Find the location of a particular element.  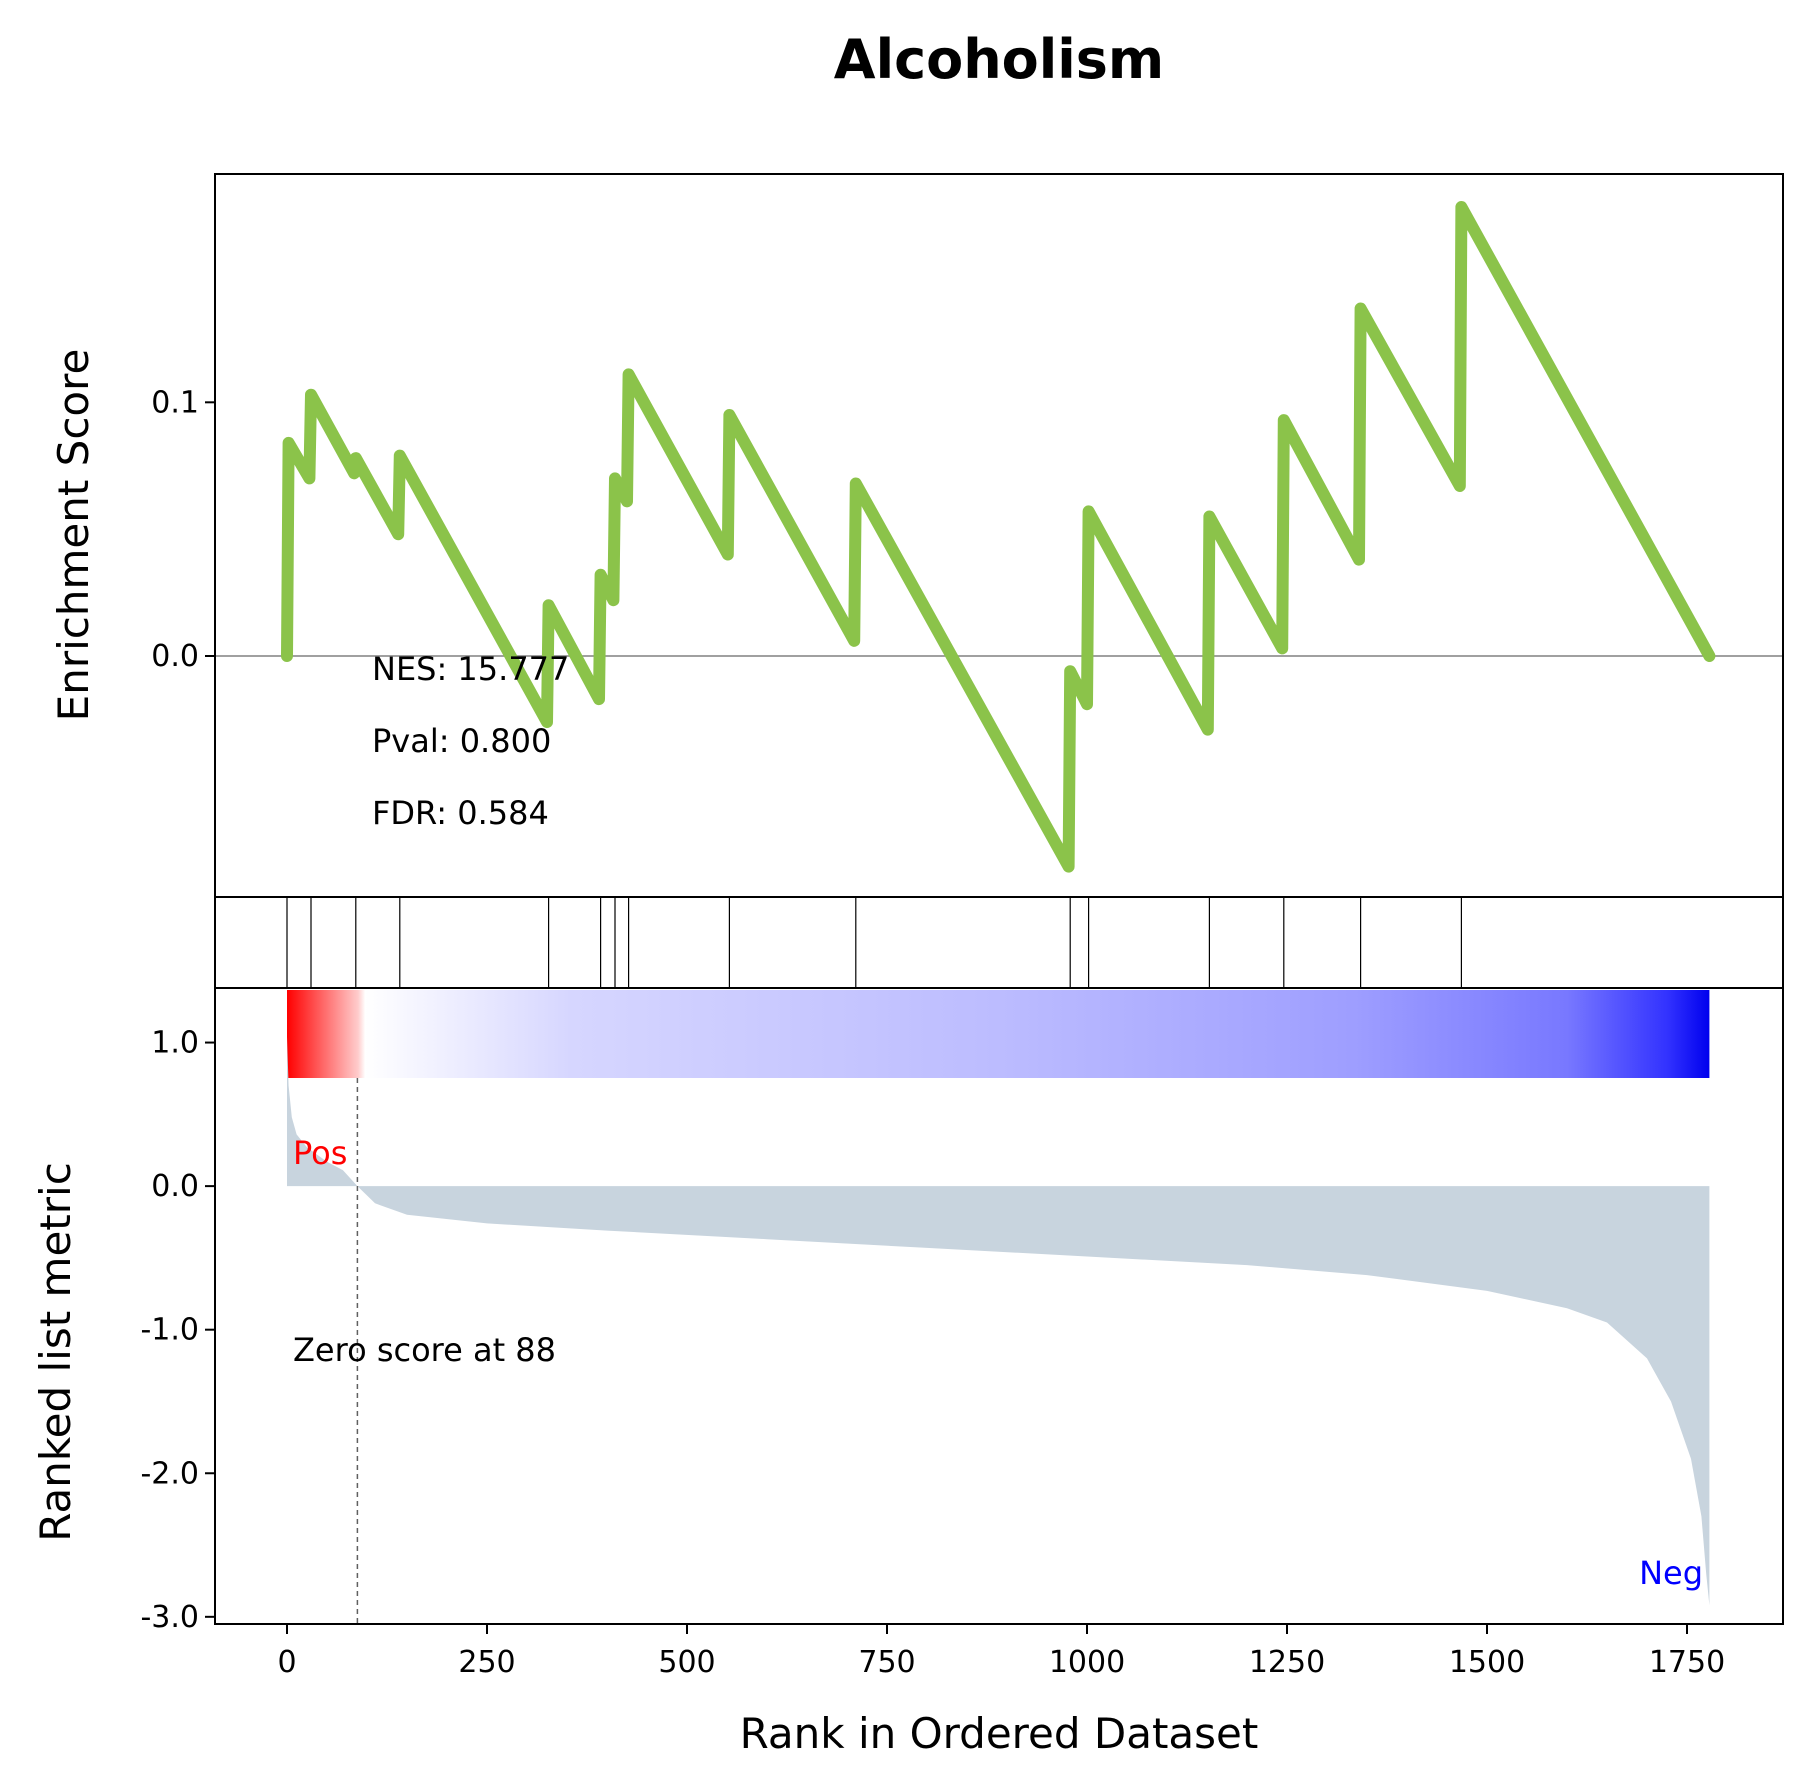

x-tick-label: 1250 is located at coordinates (1287, 1662).